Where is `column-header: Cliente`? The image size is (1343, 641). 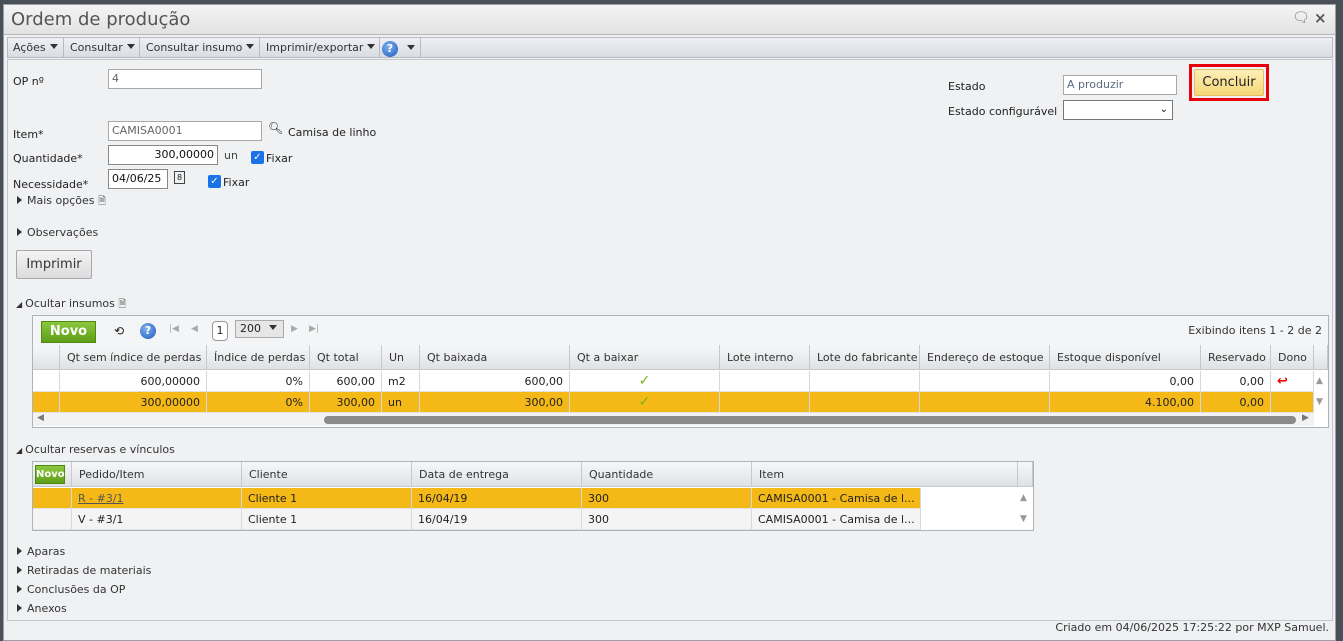 column-header: Cliente is located at coordinates (327, 474).